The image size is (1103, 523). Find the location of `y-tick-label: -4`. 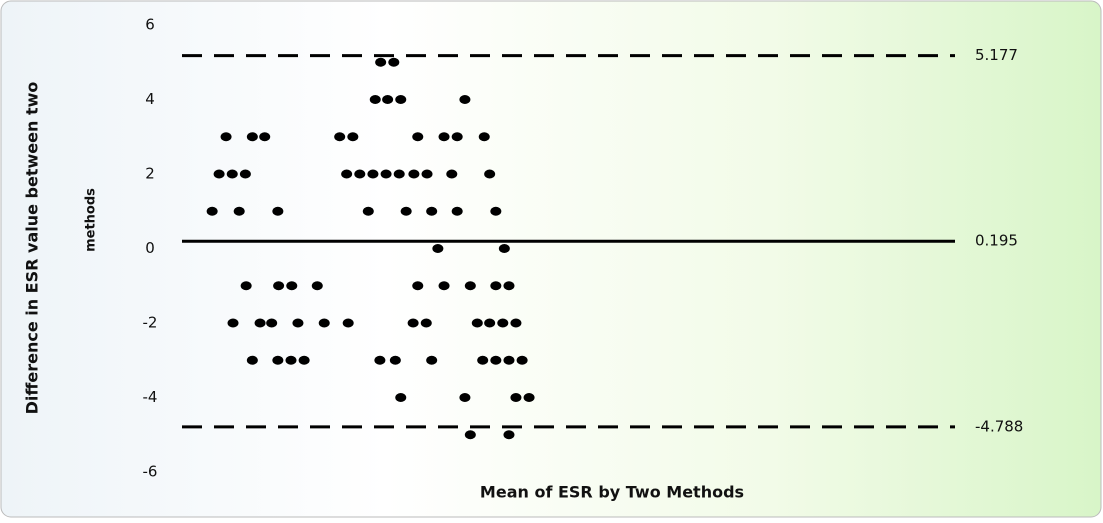

y-tick-label: -4 is located at coordinates (150, 397).